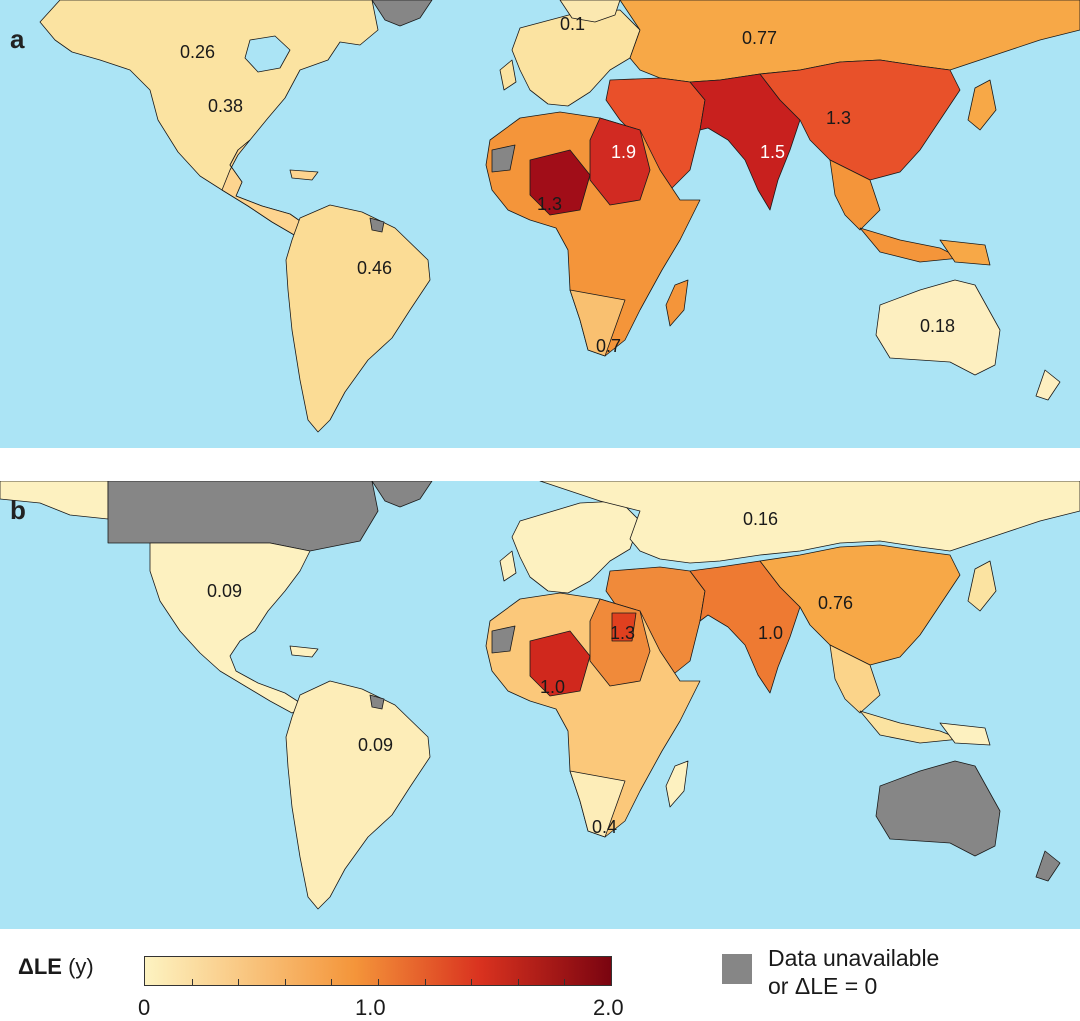 This screenshot has width=1080, height=1021. What do you see at coordinates (823, 986) in the screenshot?
I see `data-unavailable-line2: or ΔLE = 0` at bounding box center [823, 986].